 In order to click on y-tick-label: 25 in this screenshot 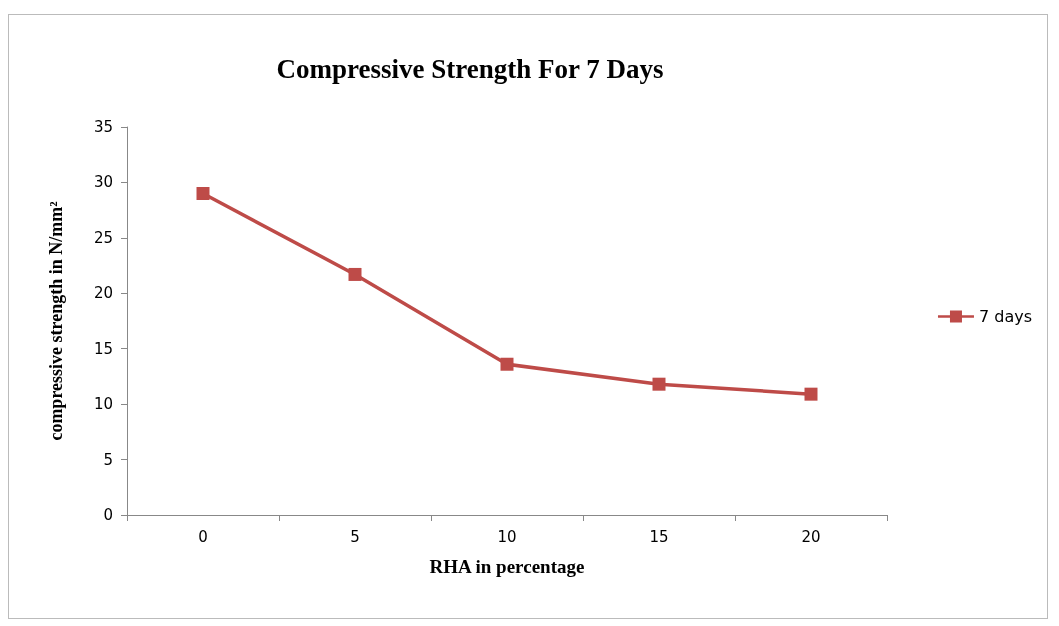, I will do `click(103, 237)`.